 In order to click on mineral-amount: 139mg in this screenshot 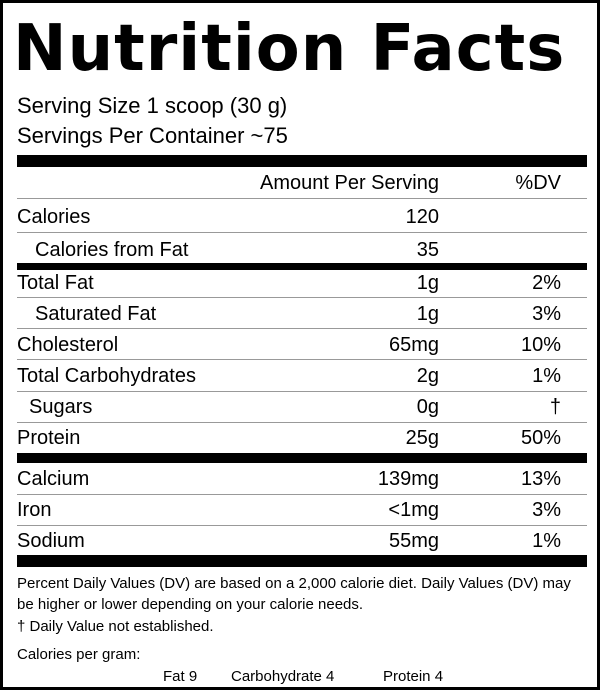, I will do `click(408, 479)`.